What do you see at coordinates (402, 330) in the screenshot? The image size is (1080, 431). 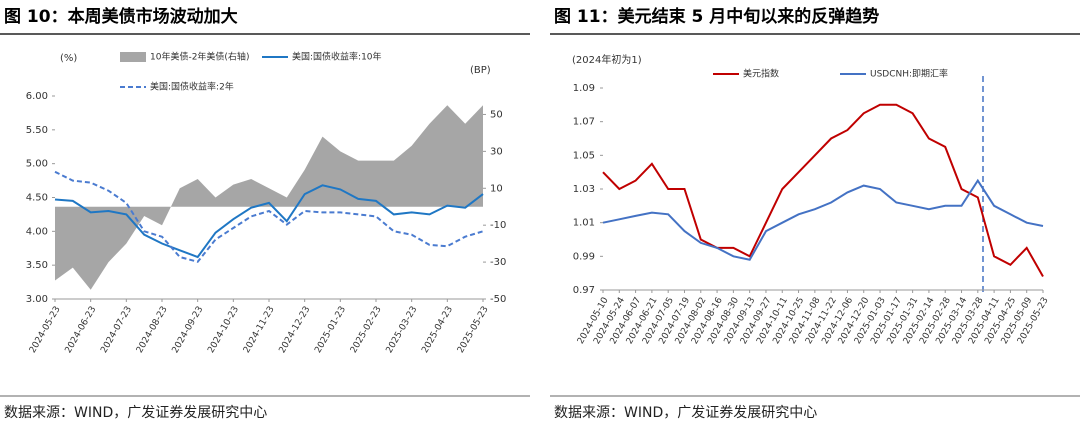 I see `x-tick-label: 2025-03-23` at bounding box center [402, 330].